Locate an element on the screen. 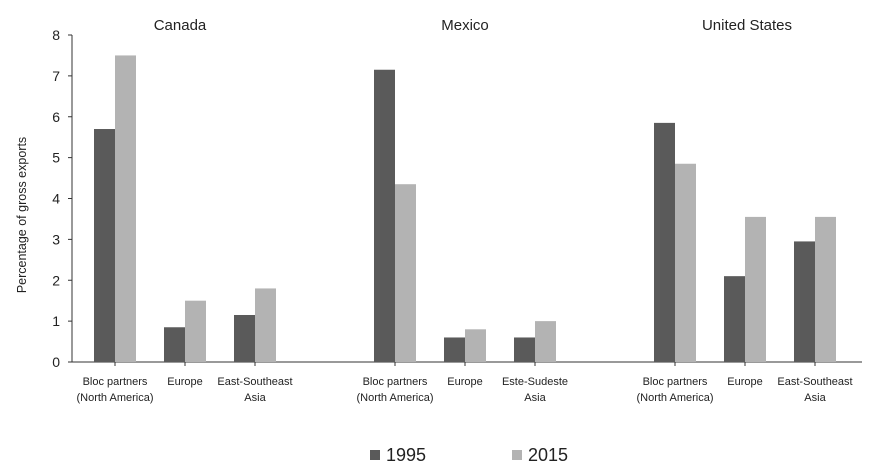 Image resolution: width=875 pixels, height=476 pixels. bar-mexico-c1-2015 is located at coordinates (475, 345).